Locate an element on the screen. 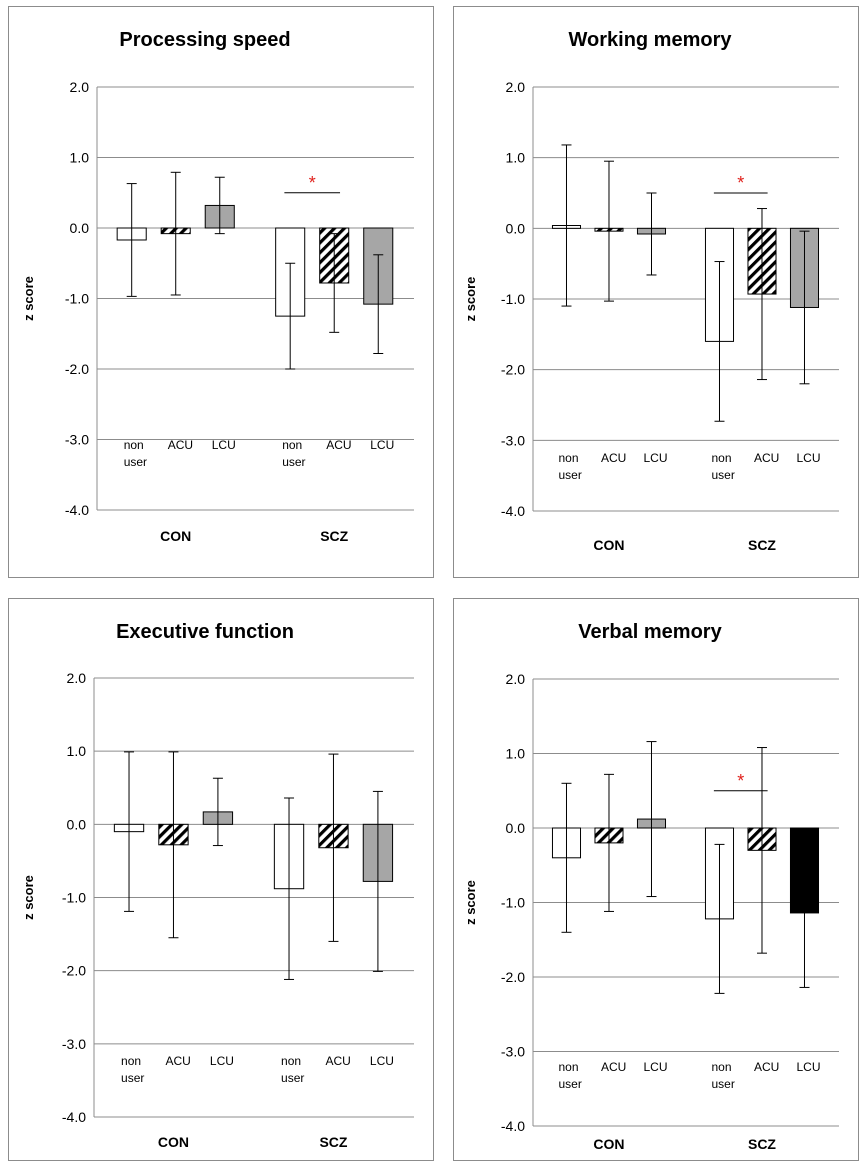 The width and height of the screenshot is (859, 1162). chart-title: Executive function is located at coordinates (205, 632).